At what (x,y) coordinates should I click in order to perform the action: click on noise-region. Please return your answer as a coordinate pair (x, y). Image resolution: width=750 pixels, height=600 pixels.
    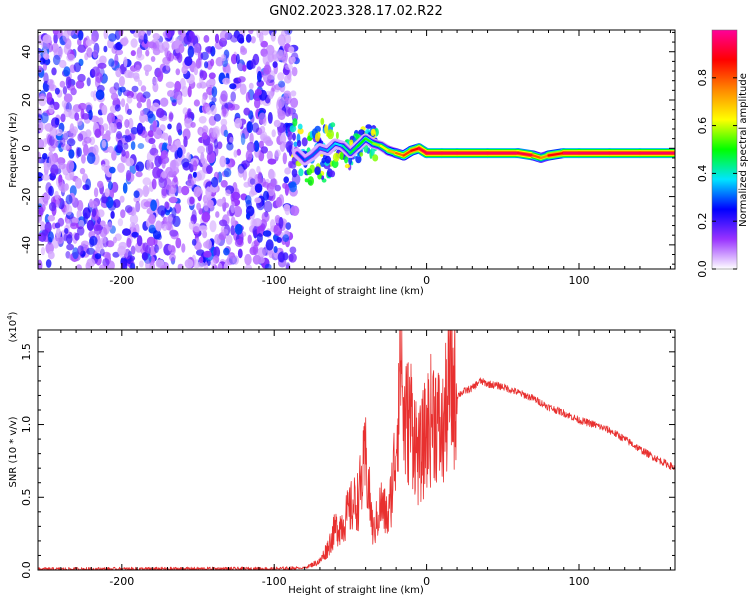
    Looking at the image, I should click on (169, 149).